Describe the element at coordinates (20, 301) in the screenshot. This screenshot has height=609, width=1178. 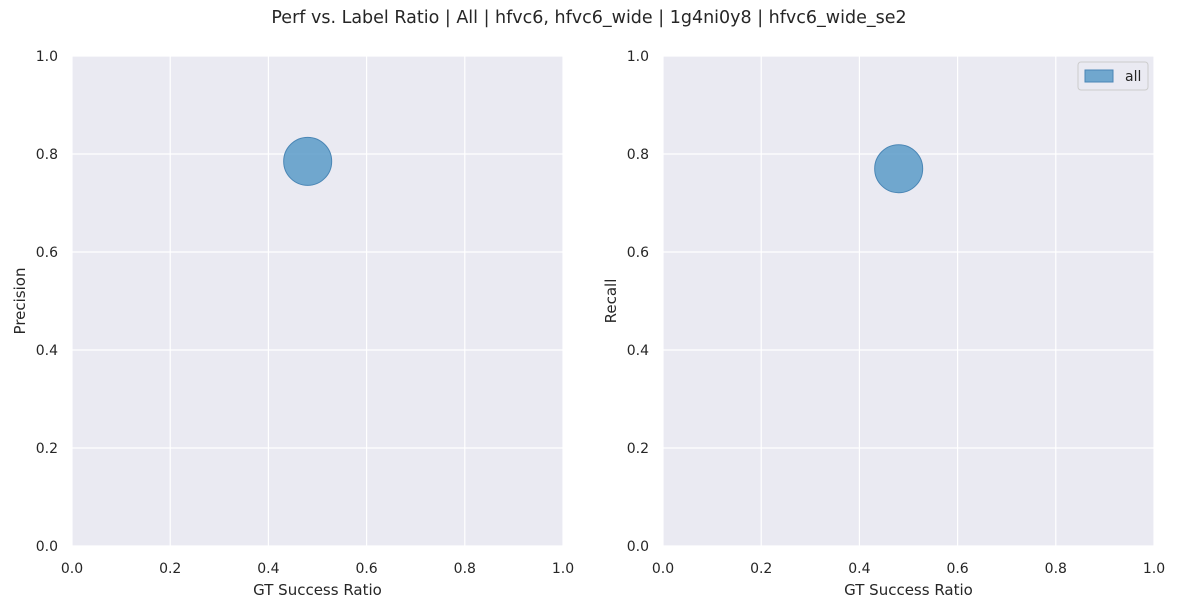
I see `y-axis-label: Precision` at that location.